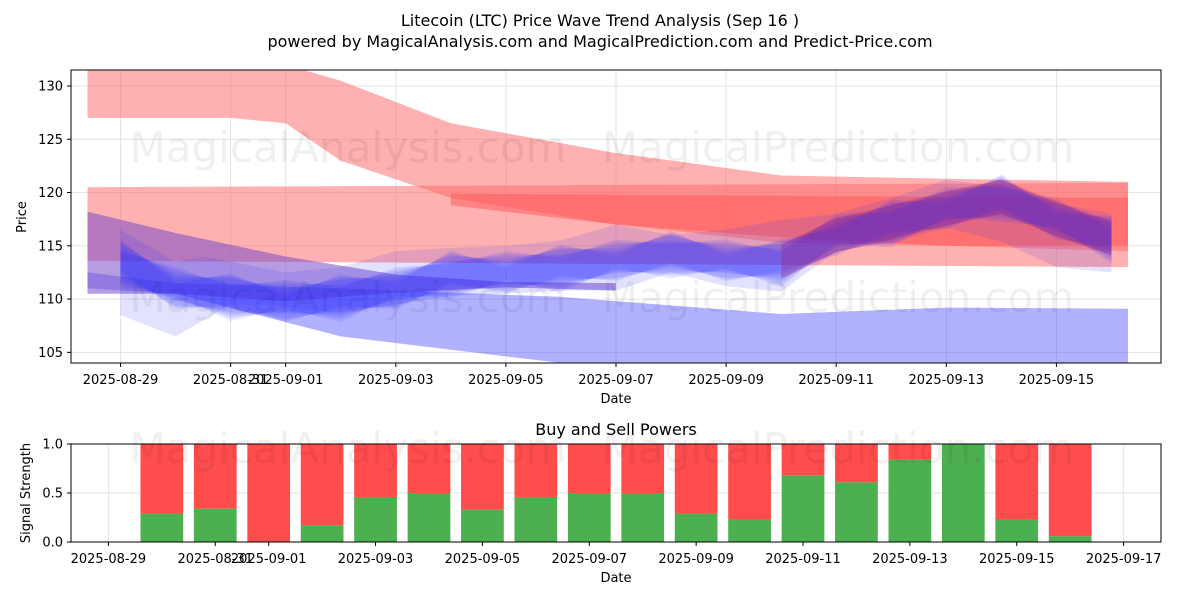 Image resolution: width=1200 pixels, height=600 pixels. Describe the element at coordinates (26, 493) in the screenshot. I see `signal-y-label: Signal Strength` at that location.